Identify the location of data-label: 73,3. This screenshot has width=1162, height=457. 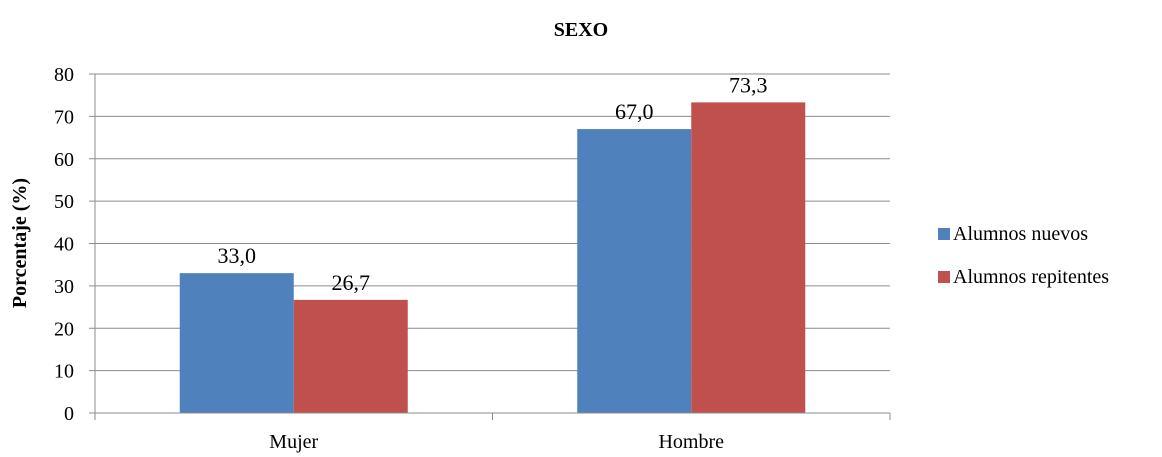
(748, 84).